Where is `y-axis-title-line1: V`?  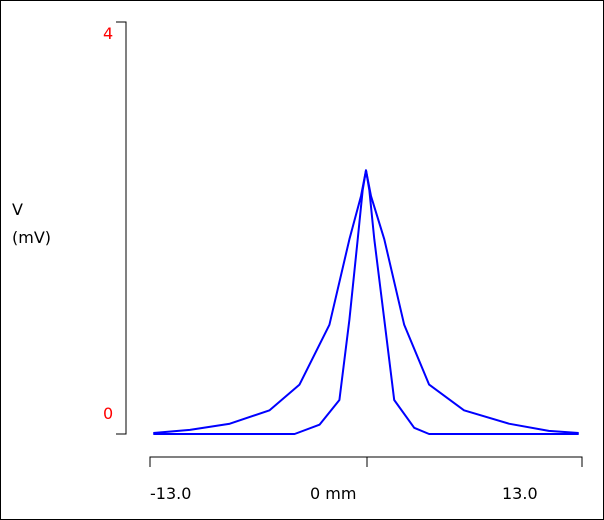 y-axis-title-line1: V is located at coordinates (17, 209).